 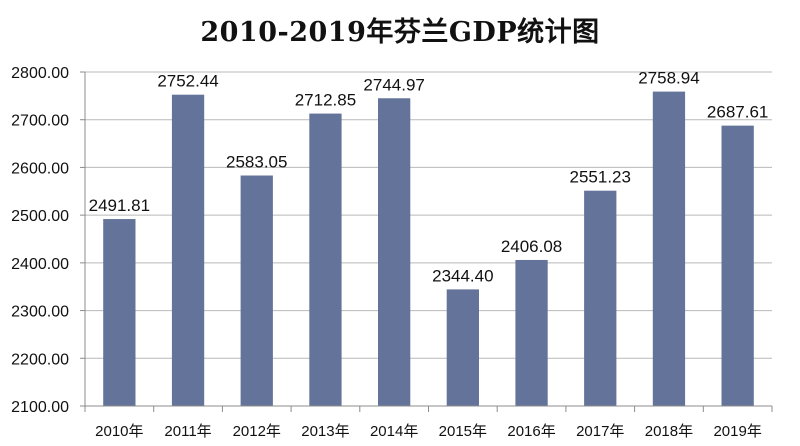 What do you see at coordinates (257, 431) in the screenshot?
I see `x-tick-label: 2012年` at bounding box center [257, 431].